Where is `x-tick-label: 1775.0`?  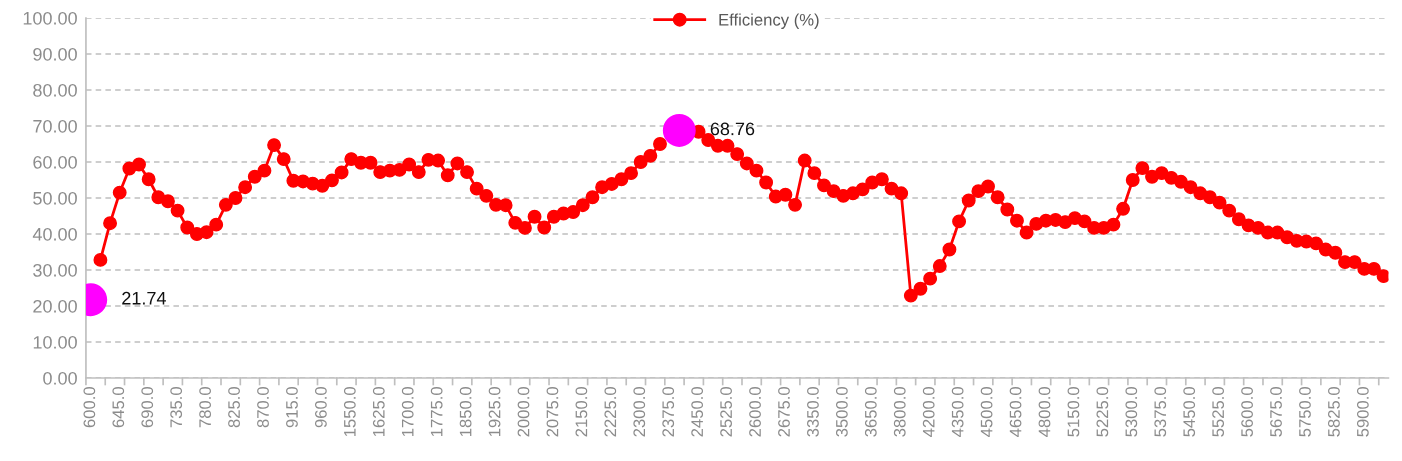 x-tick-label: 1775.0 is located at coordinates (436, 412).